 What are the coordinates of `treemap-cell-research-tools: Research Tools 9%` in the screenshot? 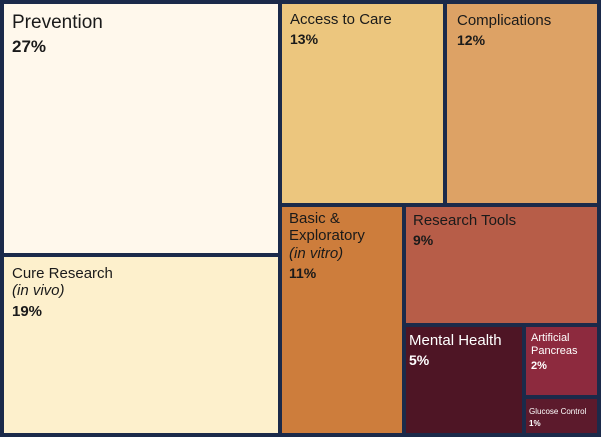 It's located at (501, 265).